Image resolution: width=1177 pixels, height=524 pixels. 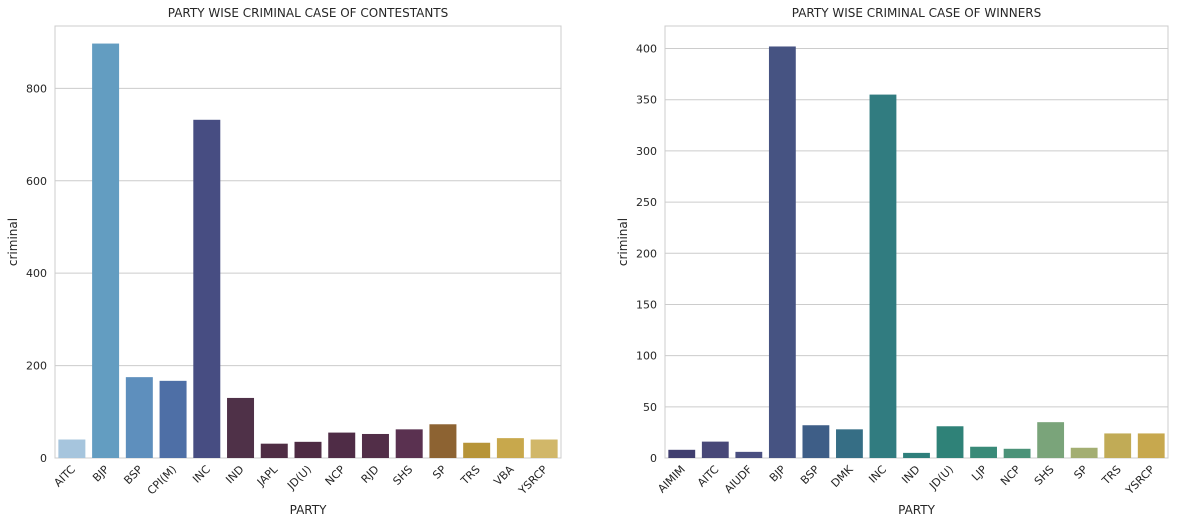 What do you see at coordinates (36, 88) in the screenshot?
I see `y-tick-label: 800` at bounding box center [36, 88].